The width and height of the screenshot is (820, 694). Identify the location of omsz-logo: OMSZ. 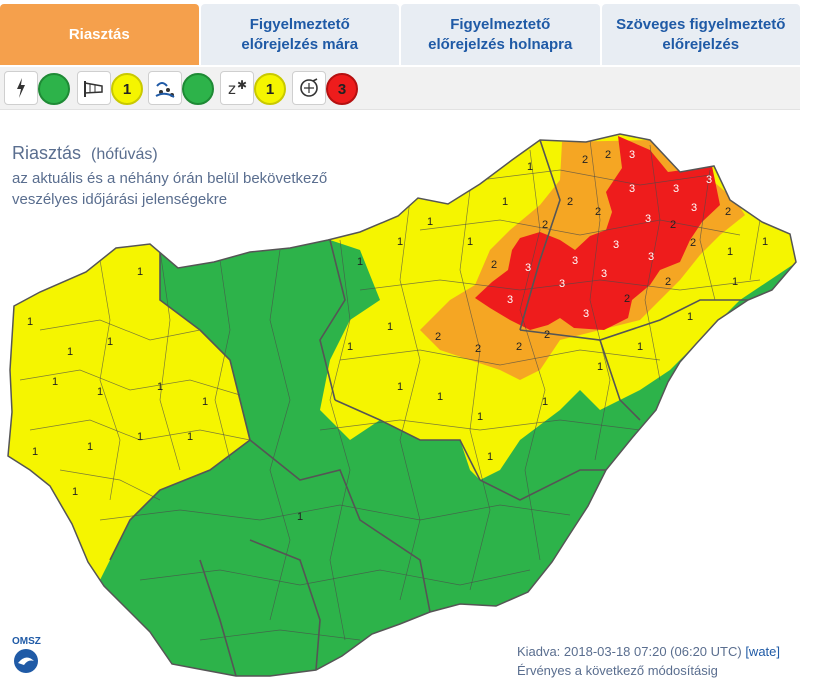
(26, 659).